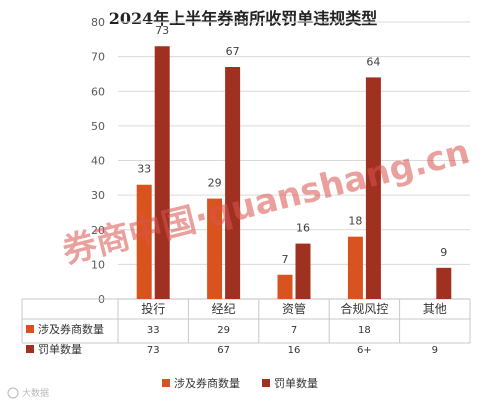 Image resolution: width=486 pixels, height=405 pixels. What do you see at coordinates (294, 350) in the screenshot?
I see `table-cell: 16` at bounding box center [294, 350].